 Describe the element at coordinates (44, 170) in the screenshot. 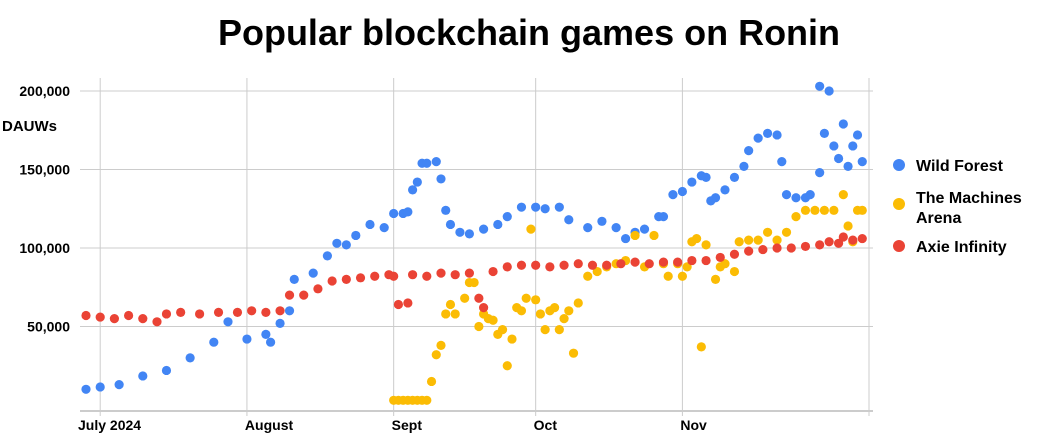

I see `y-tick-label: 150,000` at that location.